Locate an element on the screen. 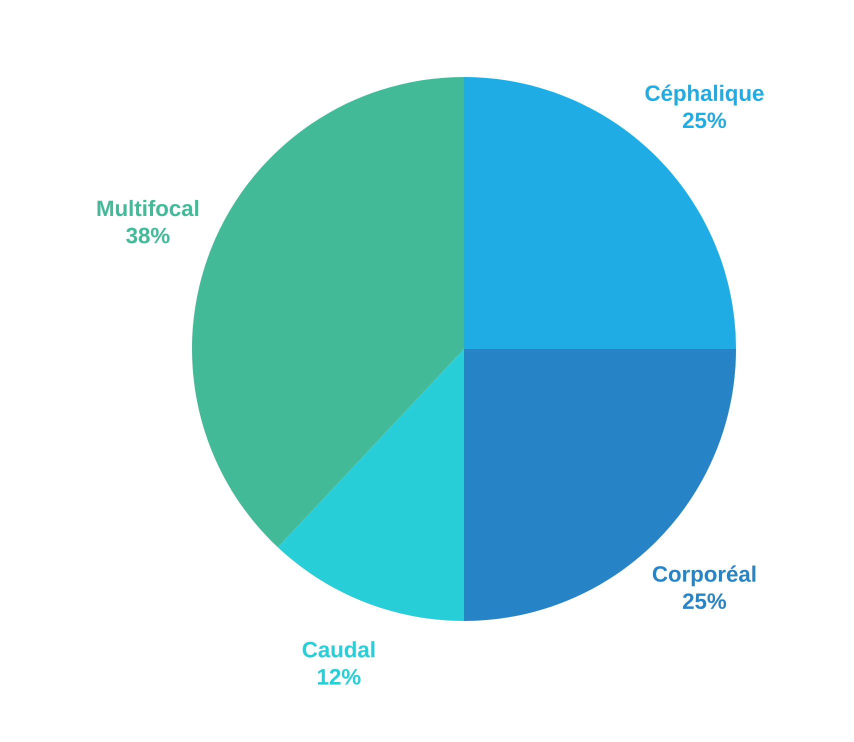  slice-label: Céphalique is located at coordinates (704, 95).